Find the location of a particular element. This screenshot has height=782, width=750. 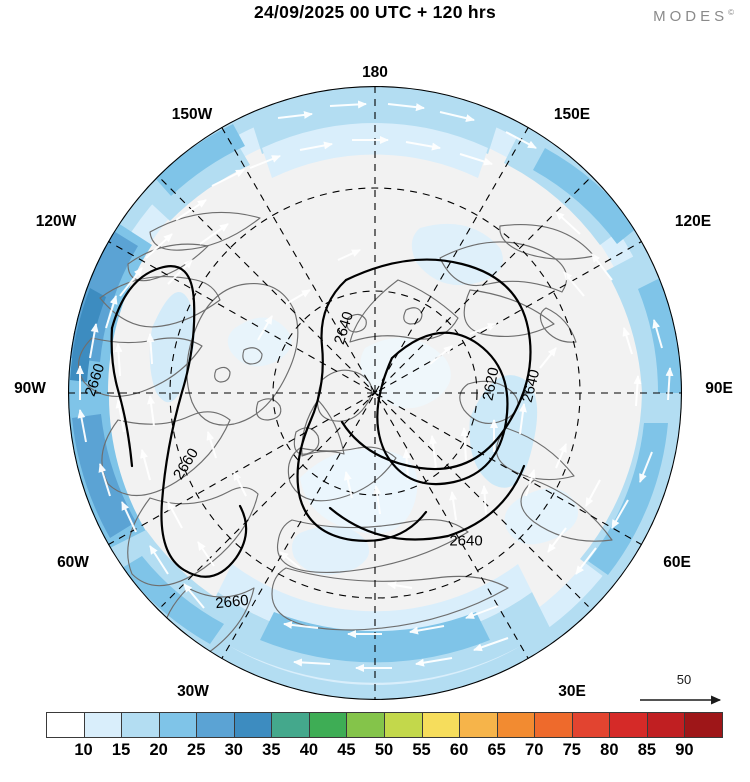

wind-scale-reference: 50 is located at coordinates (684, 690).